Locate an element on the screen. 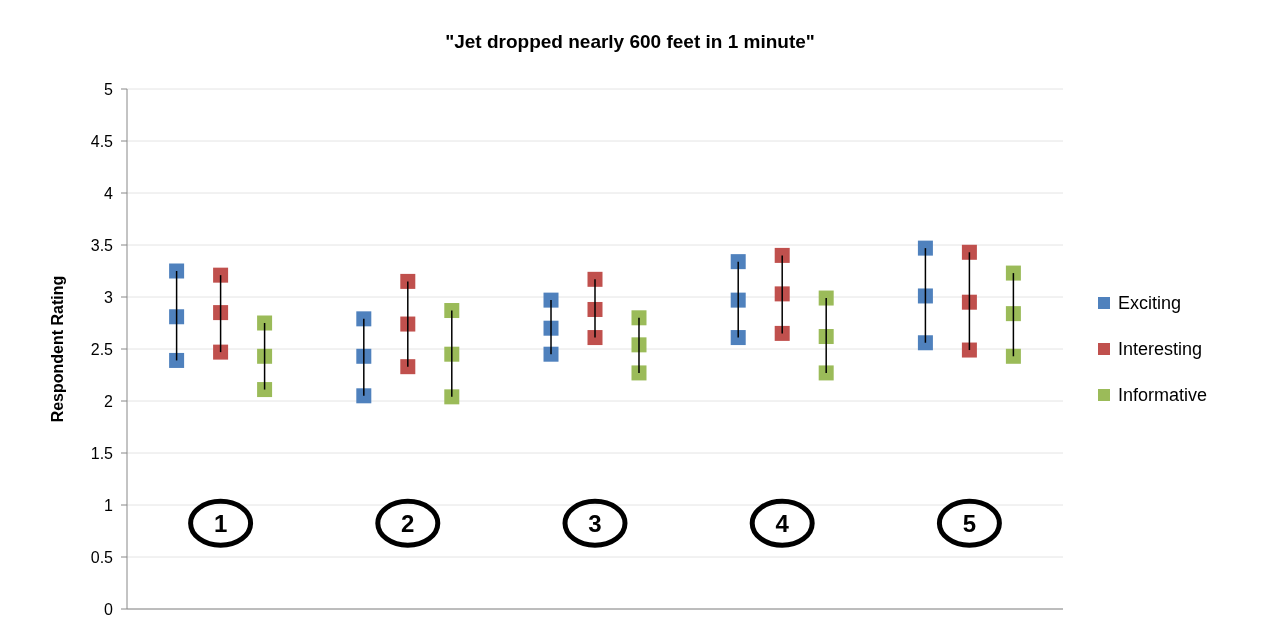 Image resolution: width=1263 pixels, height=637 pixels. y-tick-label: 2 is located at coordinates (109, 401).